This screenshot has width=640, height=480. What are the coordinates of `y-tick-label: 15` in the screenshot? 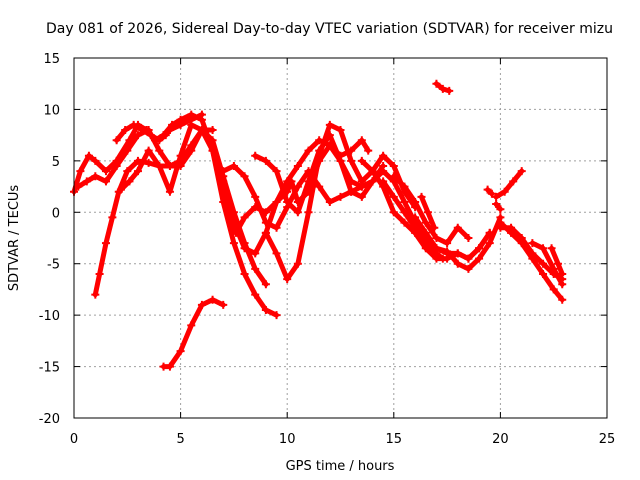 It's located at (51, 59).